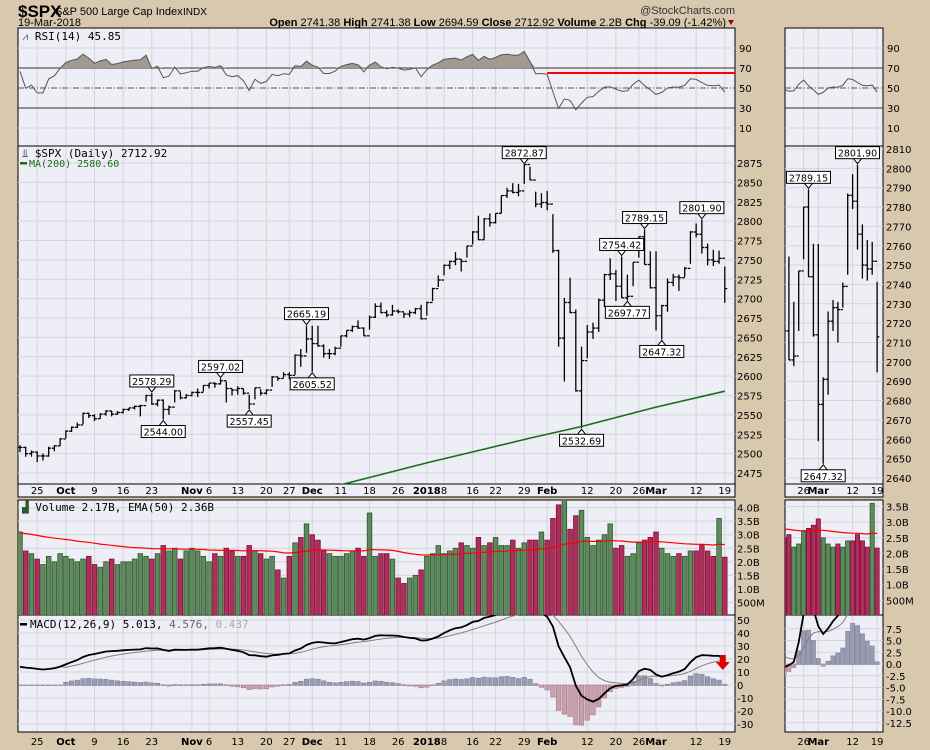  I want to click on rsi-tick-label: 10, so click(745, 129).